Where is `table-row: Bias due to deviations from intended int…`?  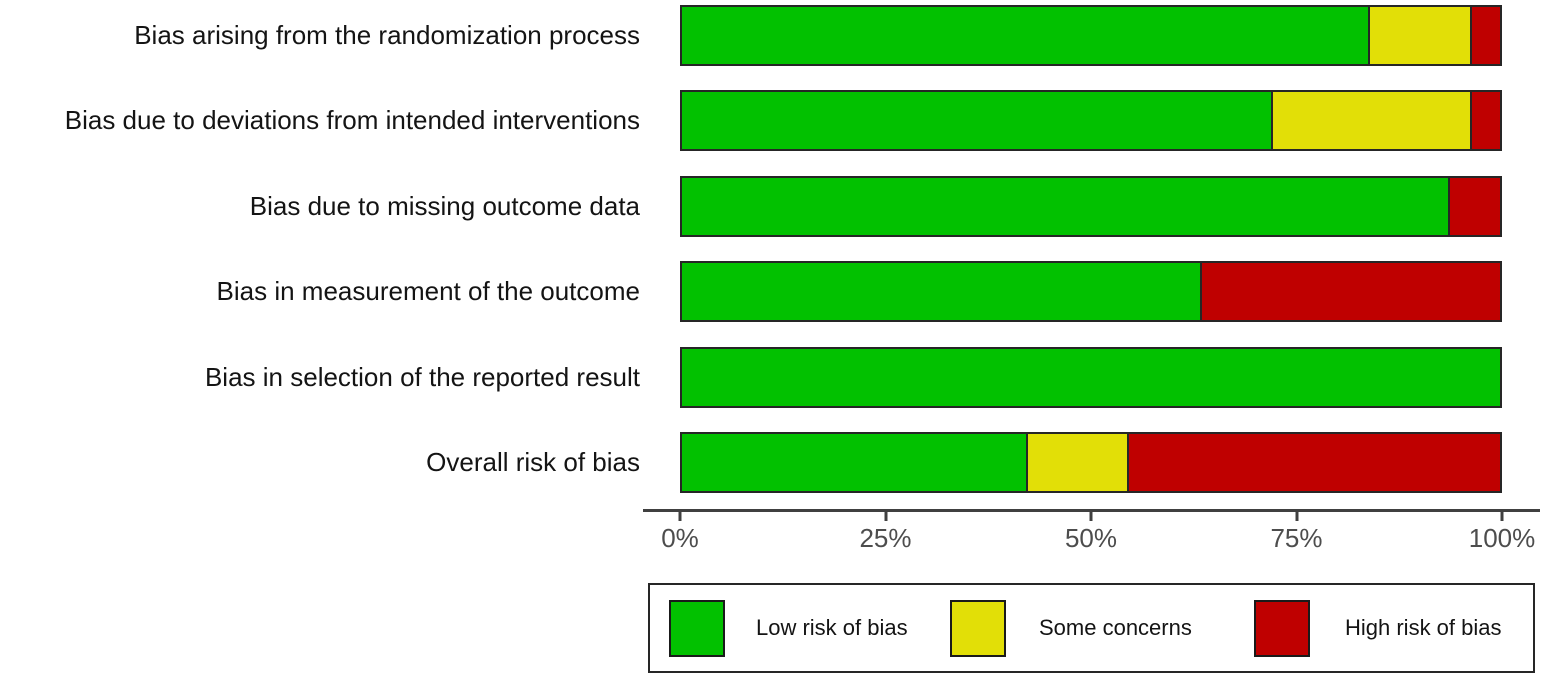 table-row: Bias due to deviations from intended int… is located at coordinates (773, 121).